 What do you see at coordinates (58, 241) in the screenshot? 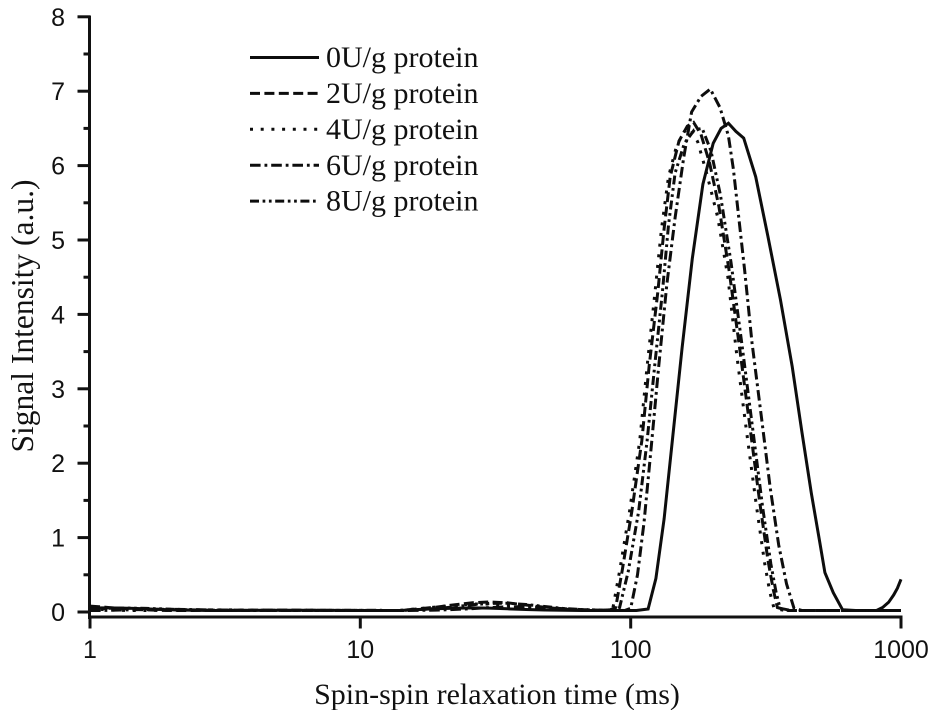
I see `svg-text: 5` at bounding box center [58, 241].